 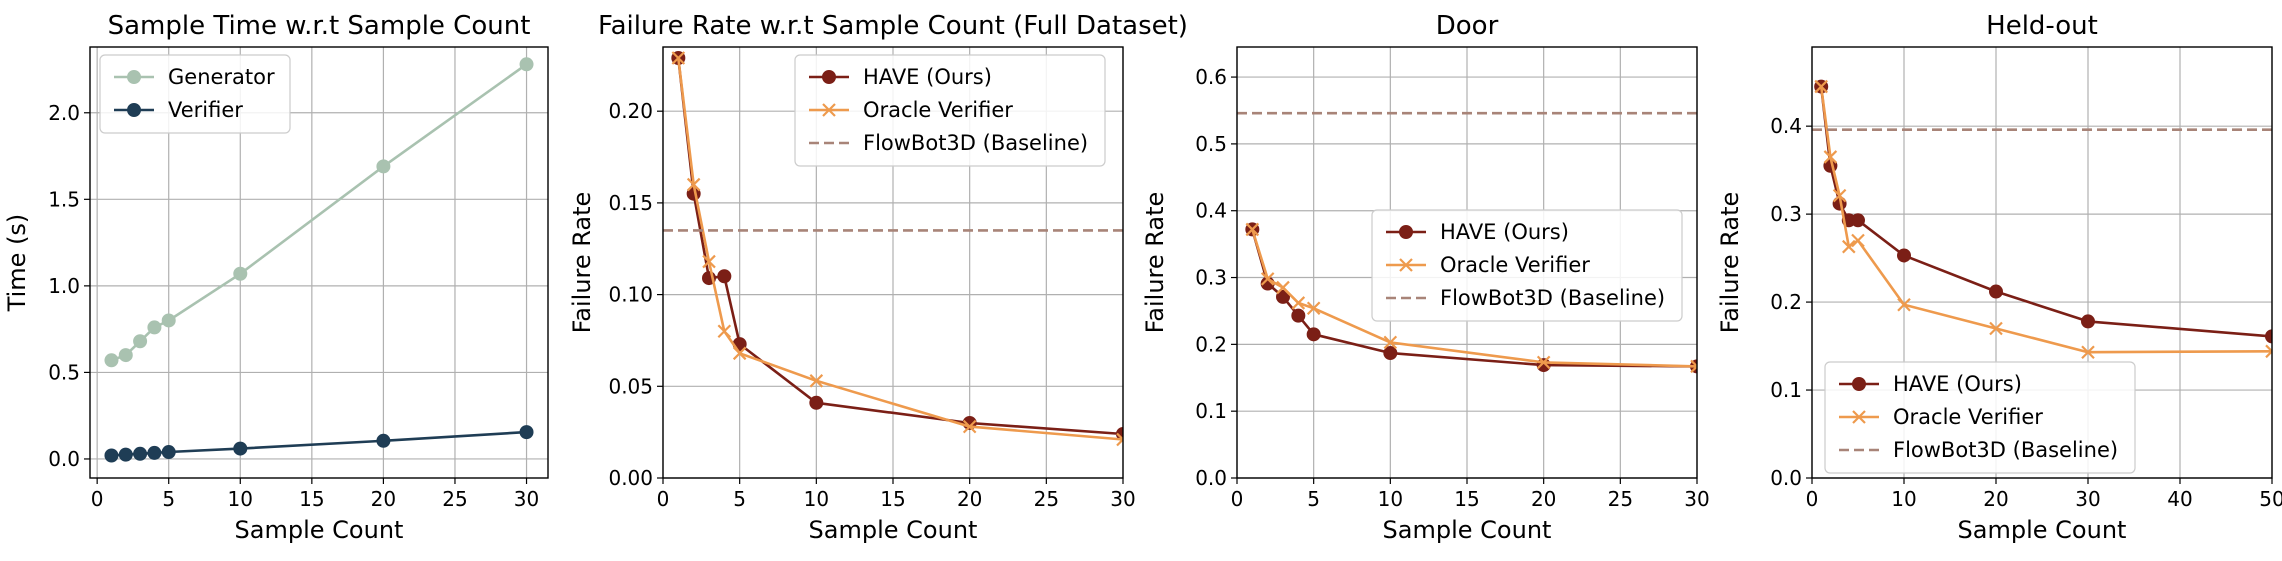 What do you see at coordinates (1211, 211) in the screenshot?
I see `y-tick-label: 0.4` at bounding box center [1211, 211].